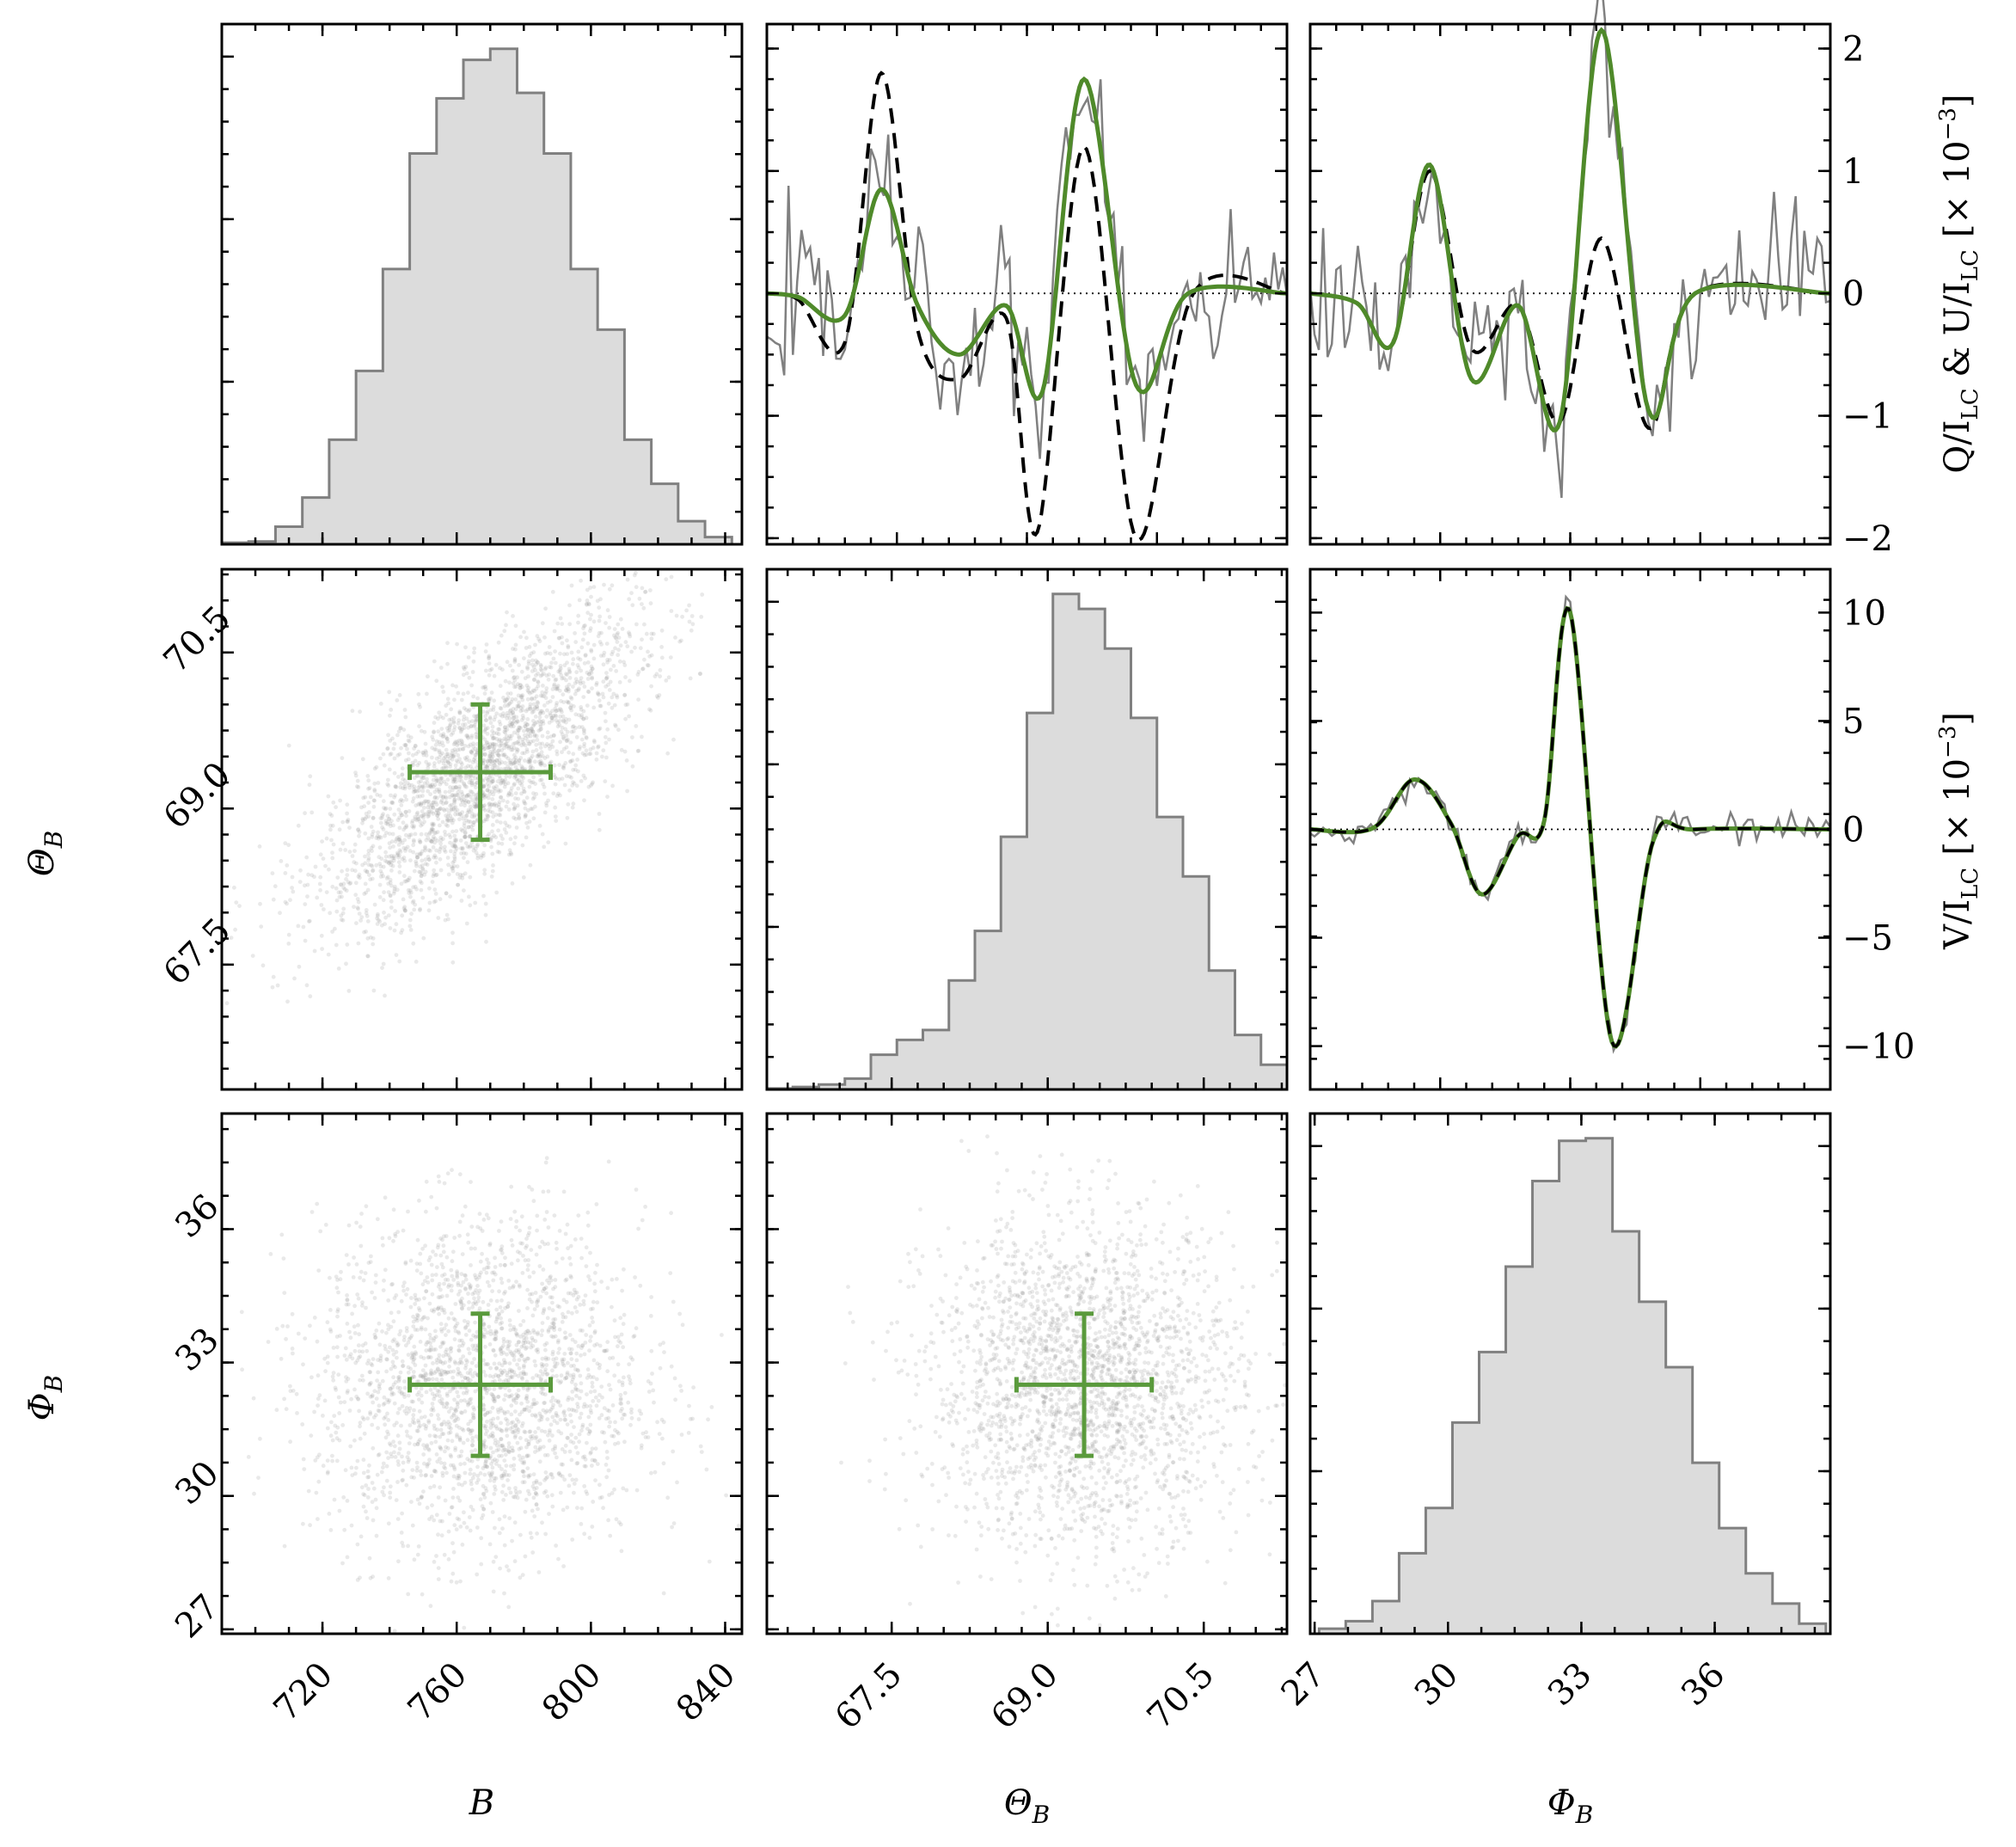 The width and height of the screenshot is (2016, 1847). What do you see at coordinates (482, 1373) in the screenshot?
I see `scatter-panel-B-PhiB` at bounding box center [482, 1373].